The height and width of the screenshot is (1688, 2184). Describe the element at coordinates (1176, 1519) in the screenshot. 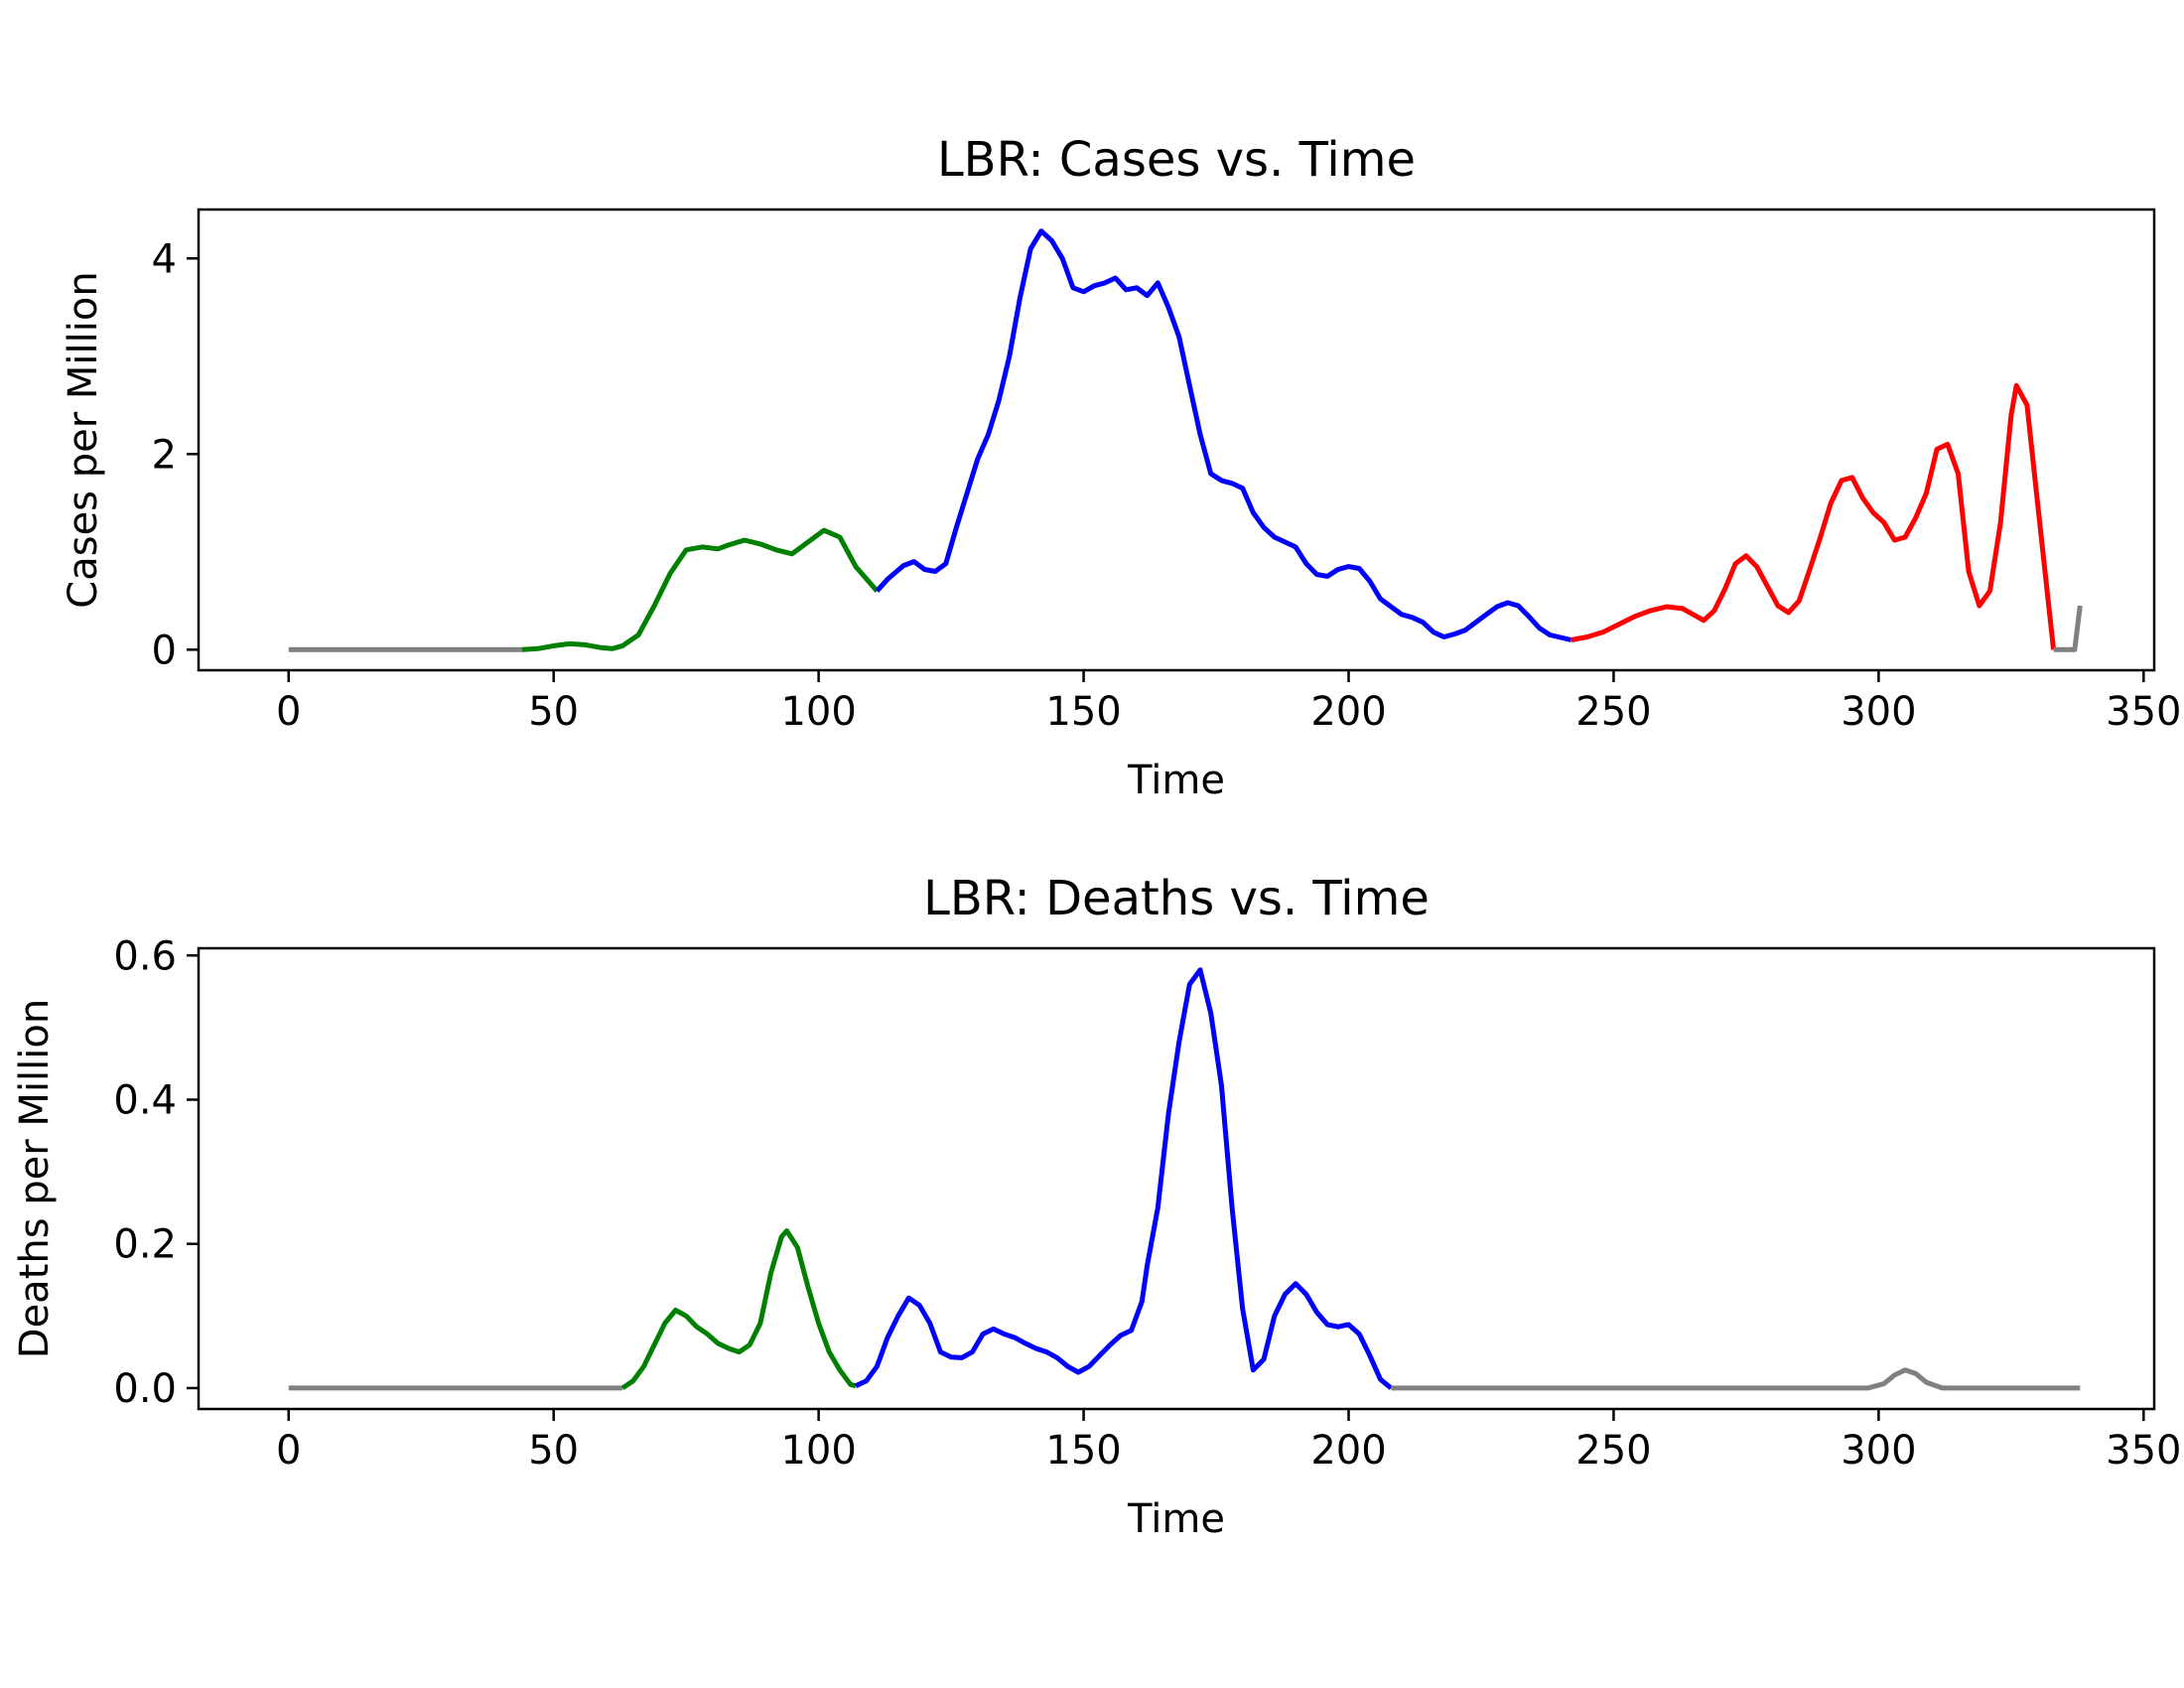

I see `chart-1-x-axis-label: Time` at that location.